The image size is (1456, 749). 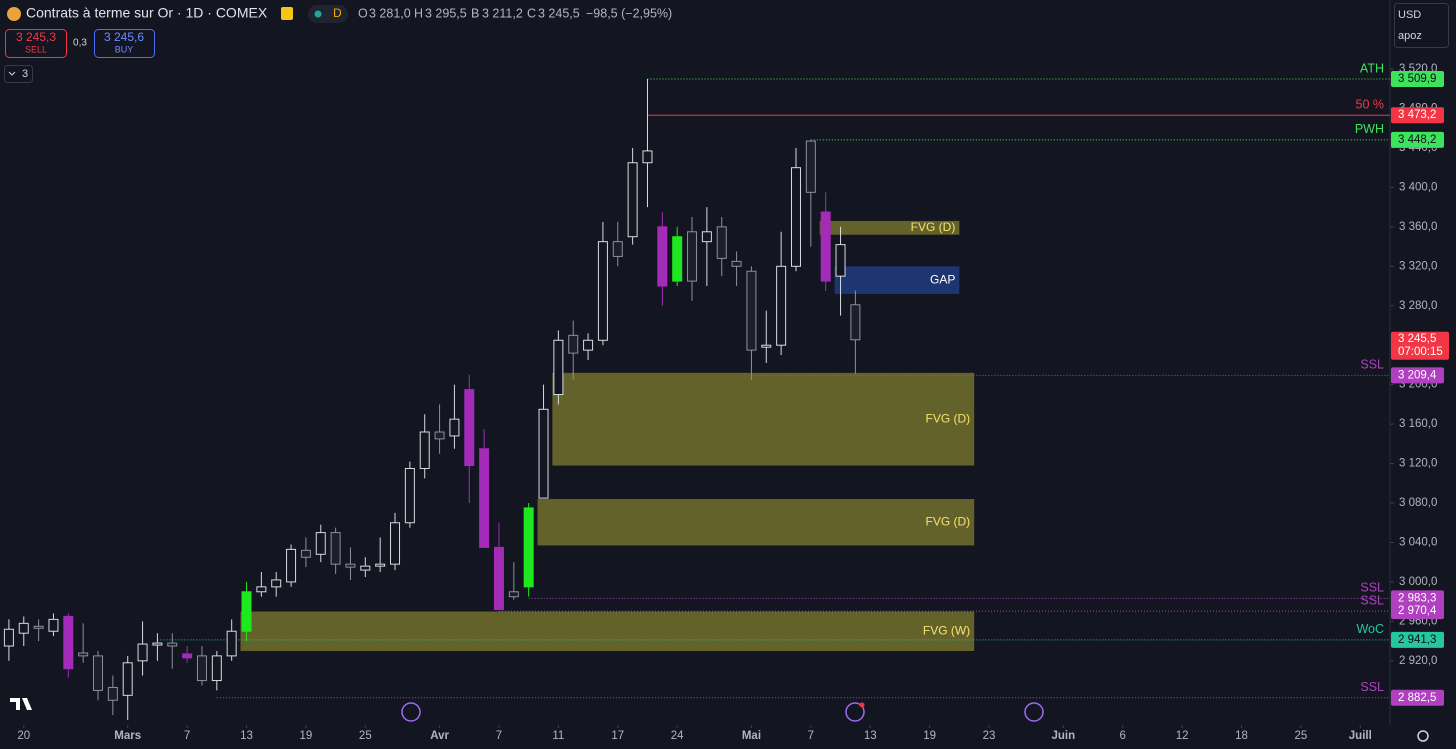 What do you see at coordinates (1418, 424) in the screenshot?
I see `y-tick-label: 3 160,0` at bounding box center [1418, 424].